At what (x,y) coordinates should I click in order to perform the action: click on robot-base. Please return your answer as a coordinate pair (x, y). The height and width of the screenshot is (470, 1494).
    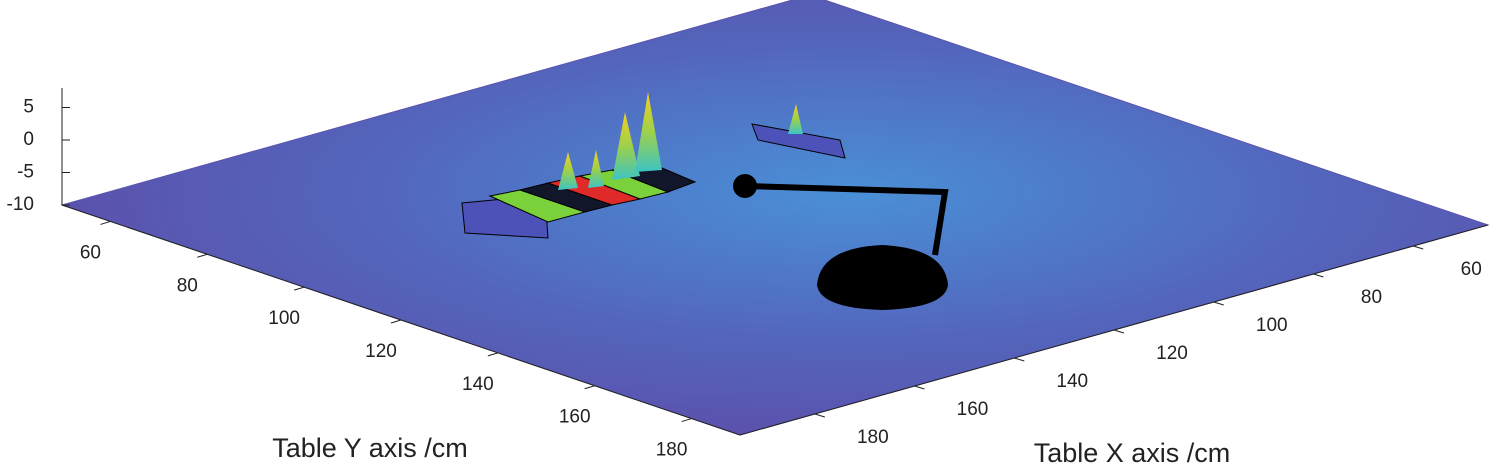
    Looking at the image, I should click on (882, 277).